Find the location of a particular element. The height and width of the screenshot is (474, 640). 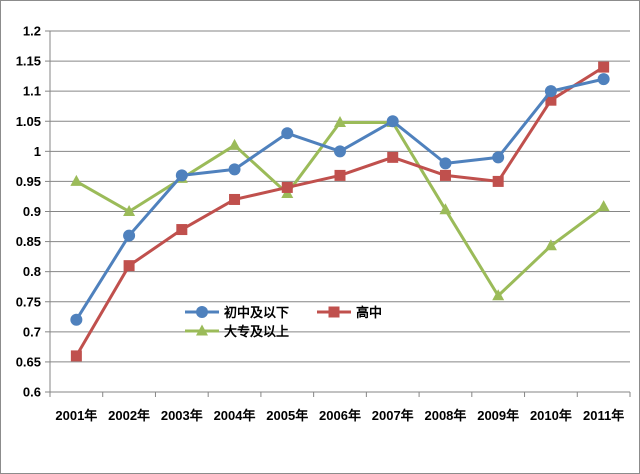

x-tick-label: 2008年 is located at coordinates (445, 415).